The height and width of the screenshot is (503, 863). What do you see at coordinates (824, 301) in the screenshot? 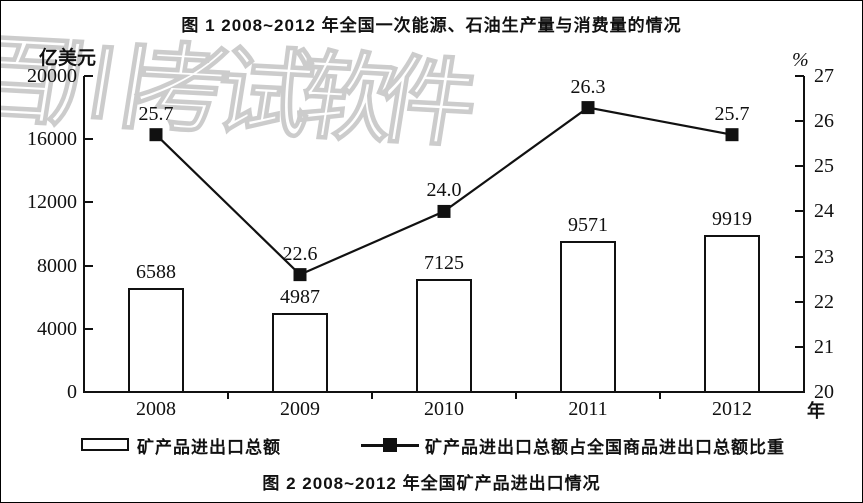
I see `y-axis-right-tick-label: 22` at bounding box center [824, 301].